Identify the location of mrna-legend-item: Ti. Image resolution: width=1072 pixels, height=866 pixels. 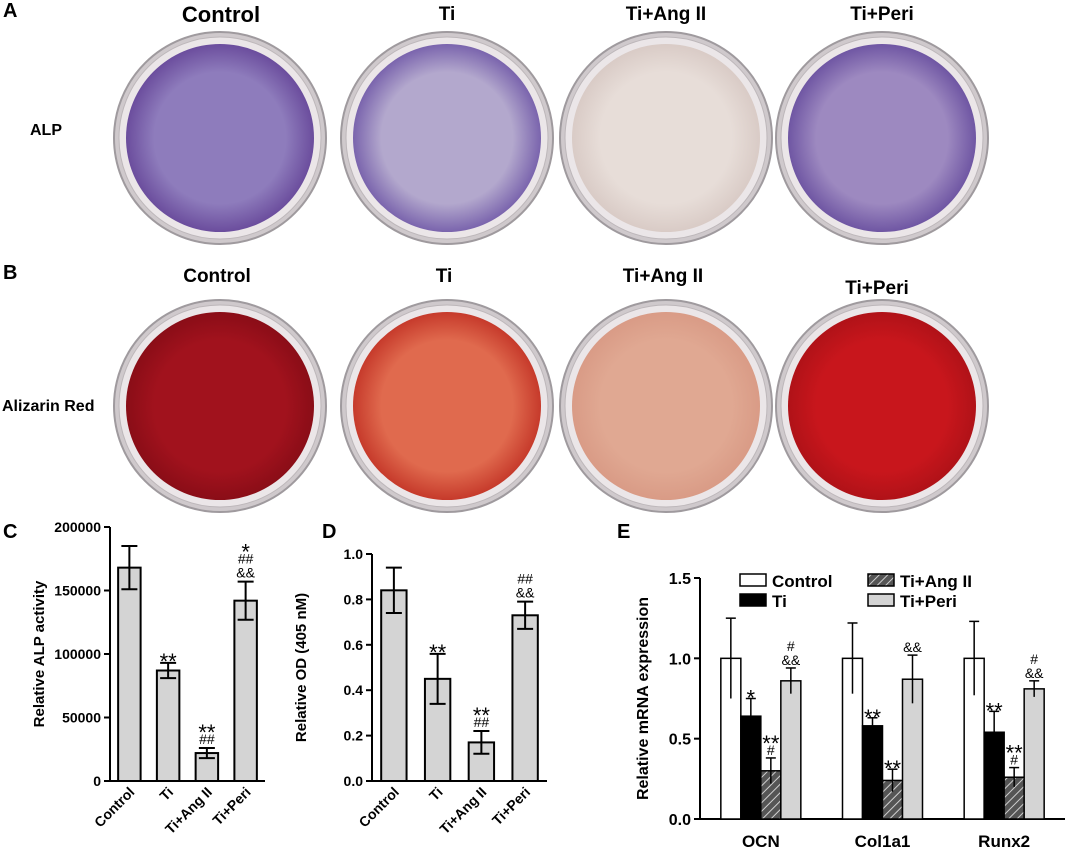
(763, 601).